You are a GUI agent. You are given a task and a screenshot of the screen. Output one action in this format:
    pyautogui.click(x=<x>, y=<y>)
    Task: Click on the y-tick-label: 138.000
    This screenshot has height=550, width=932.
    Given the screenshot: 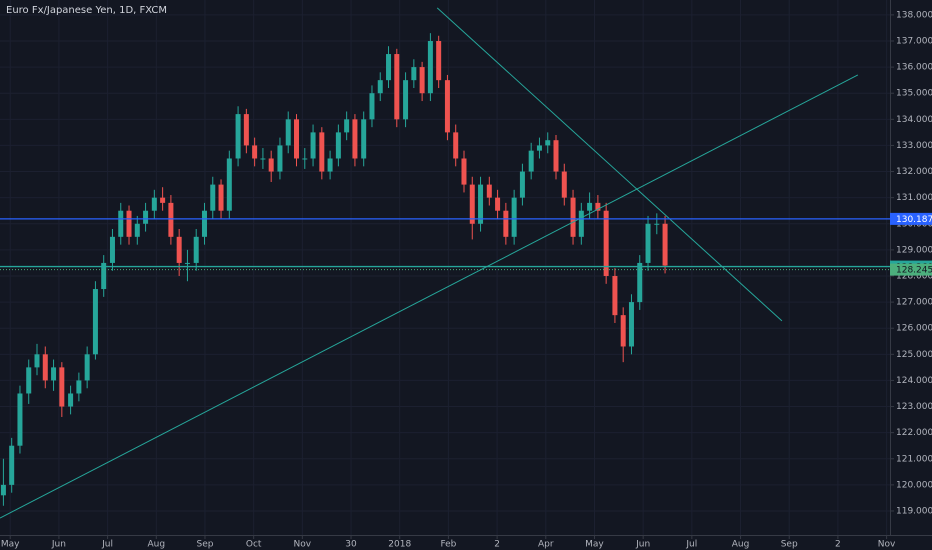 What is the action you would take?
    pyautogui.click(x=914, y=15)
    